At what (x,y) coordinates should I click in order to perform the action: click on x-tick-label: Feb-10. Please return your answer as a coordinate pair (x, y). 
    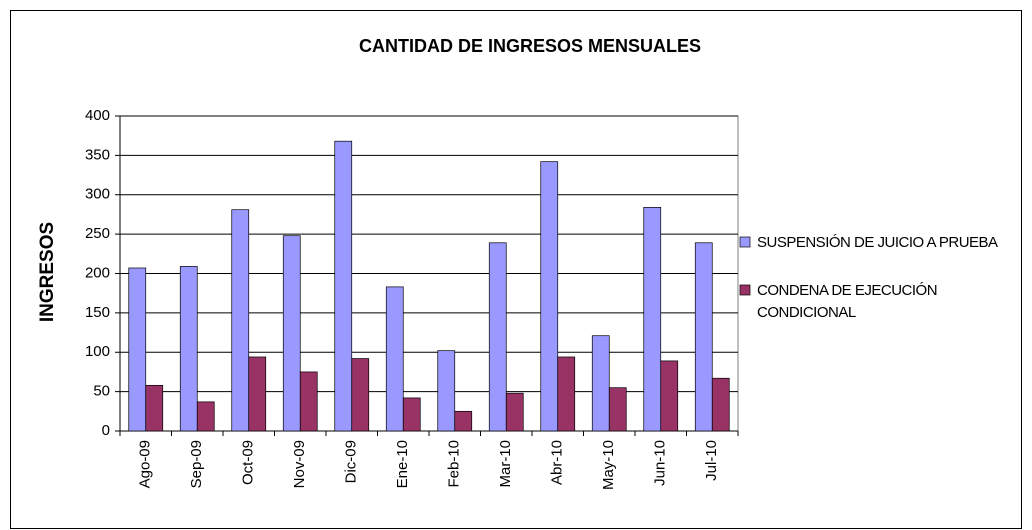
    Looking at the image, I should click on (454, 464).